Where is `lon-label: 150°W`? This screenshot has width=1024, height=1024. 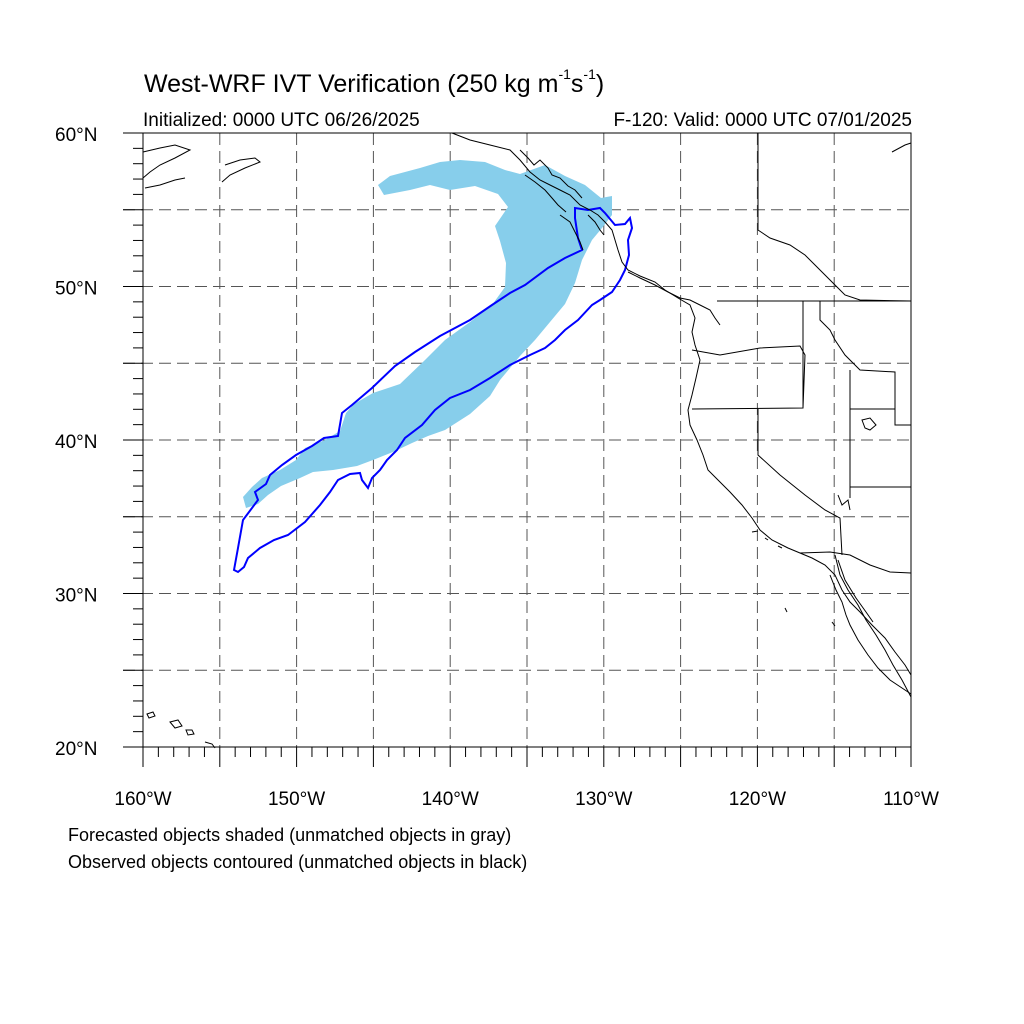 lon-label: 150°W is located at coordinates (296, 799).